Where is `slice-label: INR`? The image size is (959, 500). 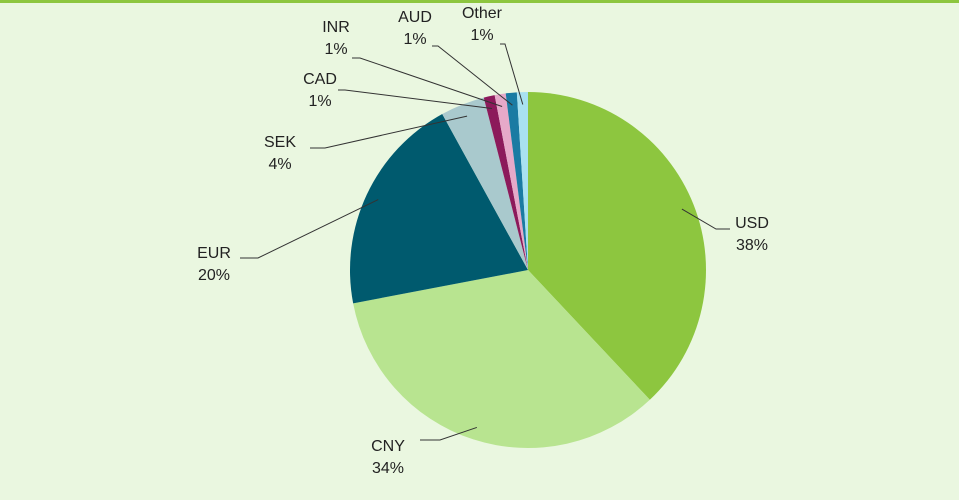 slice-label: INR is located at coordinates (336, 27).